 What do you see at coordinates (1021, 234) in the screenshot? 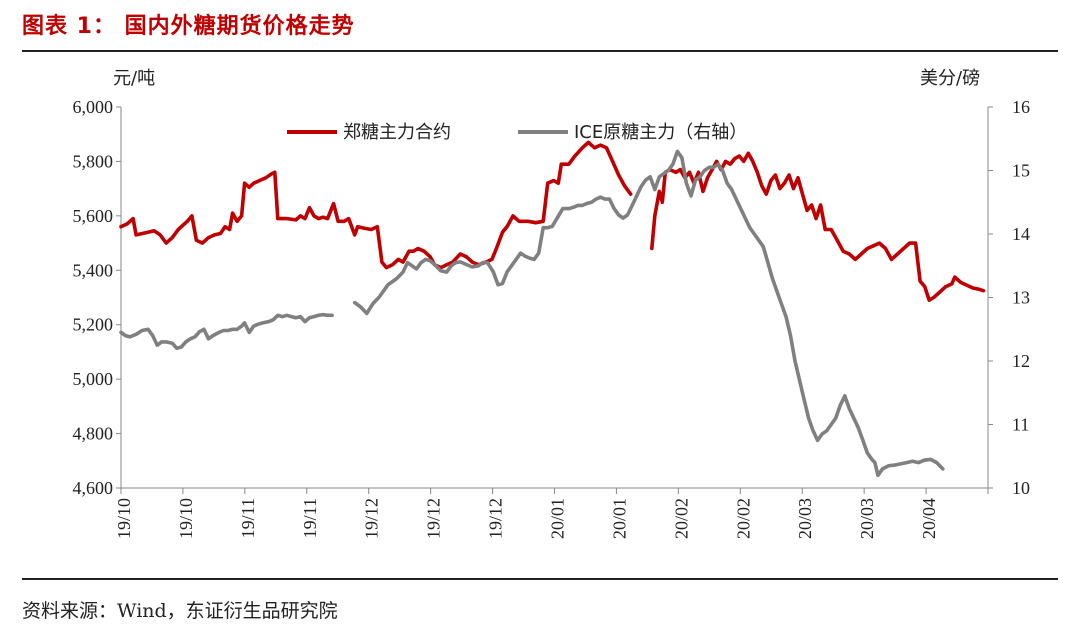
I see `right-tick-label: 14` at bounding box center [1021, 234].